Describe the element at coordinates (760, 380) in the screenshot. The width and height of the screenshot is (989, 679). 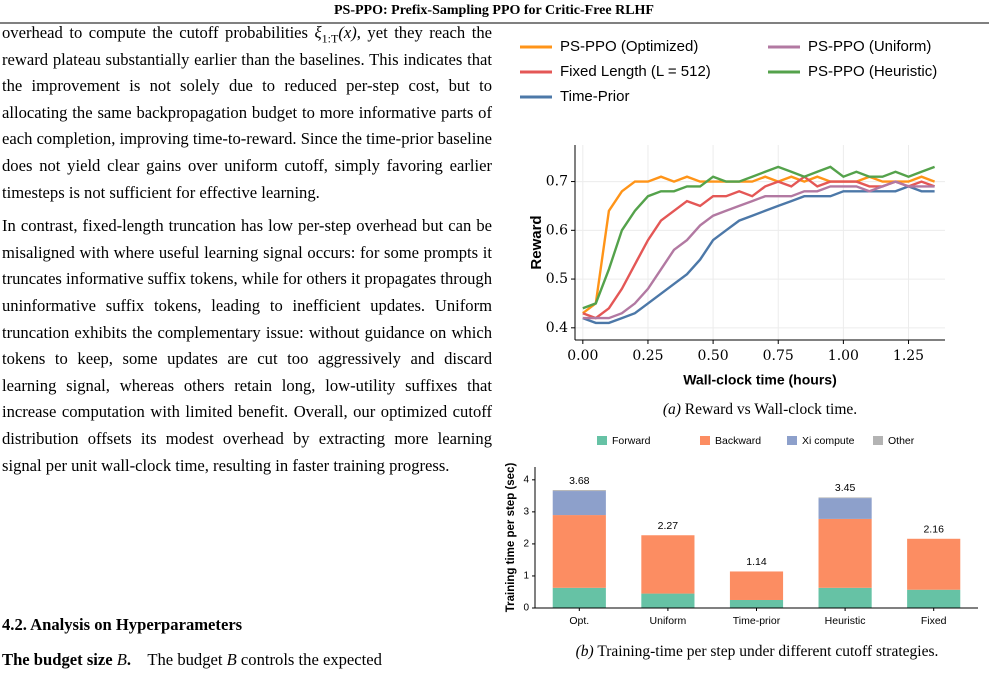
I see `x-axis-label: Wall-clock time (hours)` at that location.